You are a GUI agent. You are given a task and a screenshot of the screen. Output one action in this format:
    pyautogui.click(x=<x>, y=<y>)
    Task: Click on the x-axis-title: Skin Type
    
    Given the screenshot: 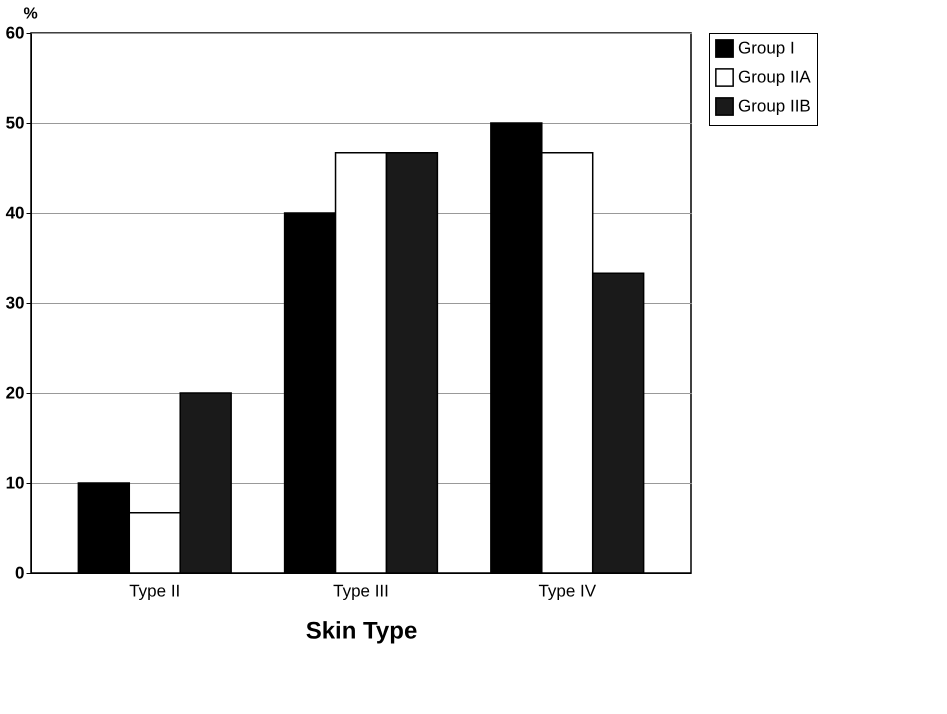 What is the action you would take?
    pyautogui.click(x=362, y=631)
    